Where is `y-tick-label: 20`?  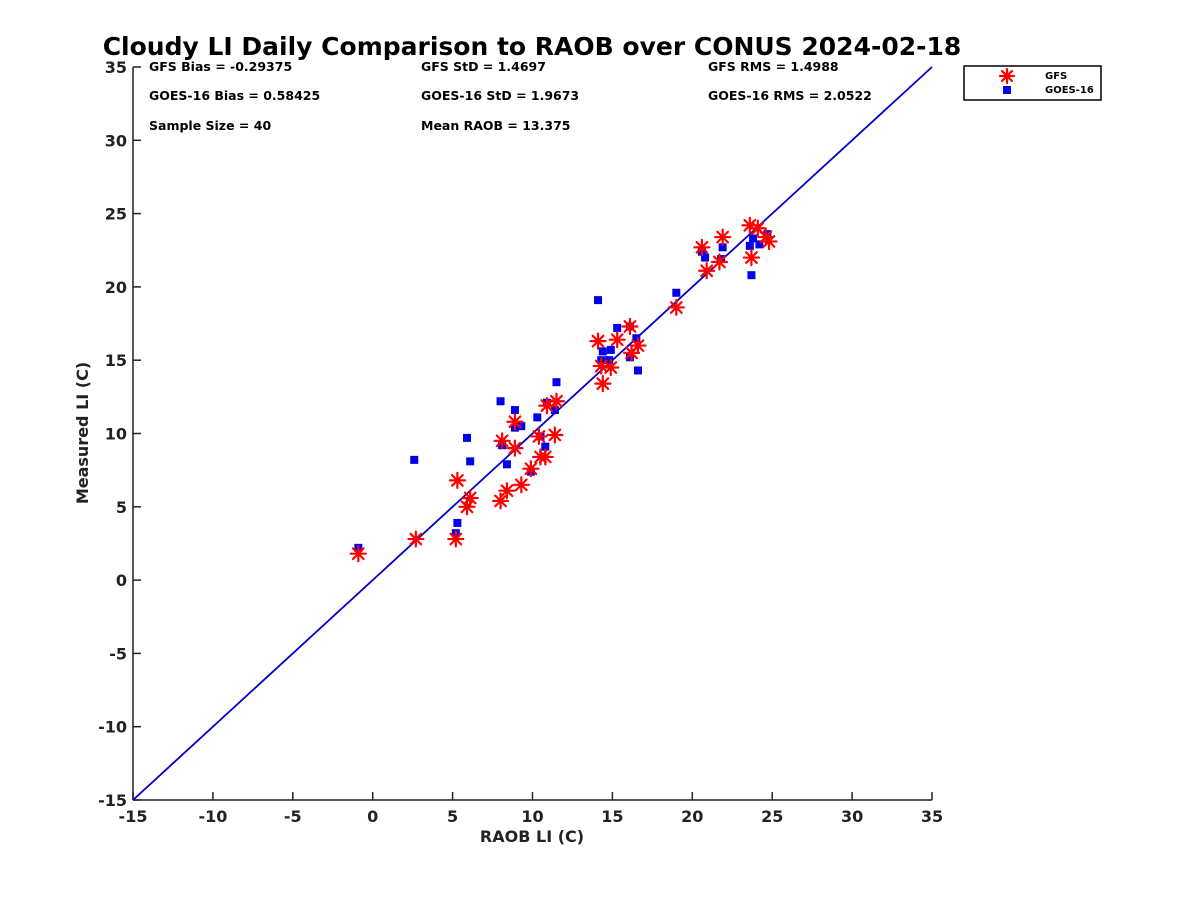
y-tick-label: 20 is located at coordinates (116, 287).